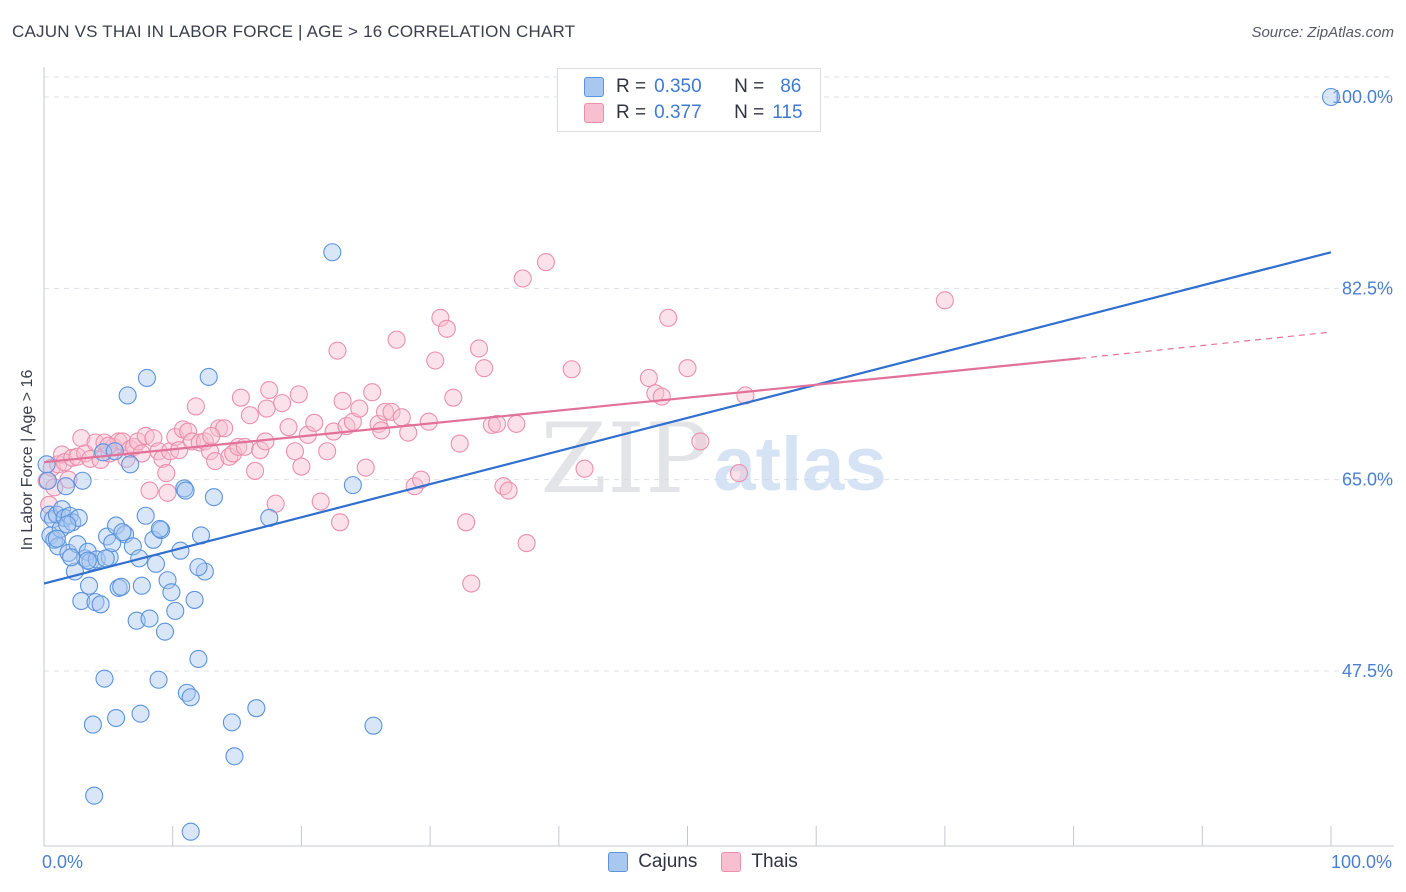 The image size is (1406, 892). Describe the element at coordinates (624, 459) in the screenshot. I see `watermark-zip: ZIP` at that location.